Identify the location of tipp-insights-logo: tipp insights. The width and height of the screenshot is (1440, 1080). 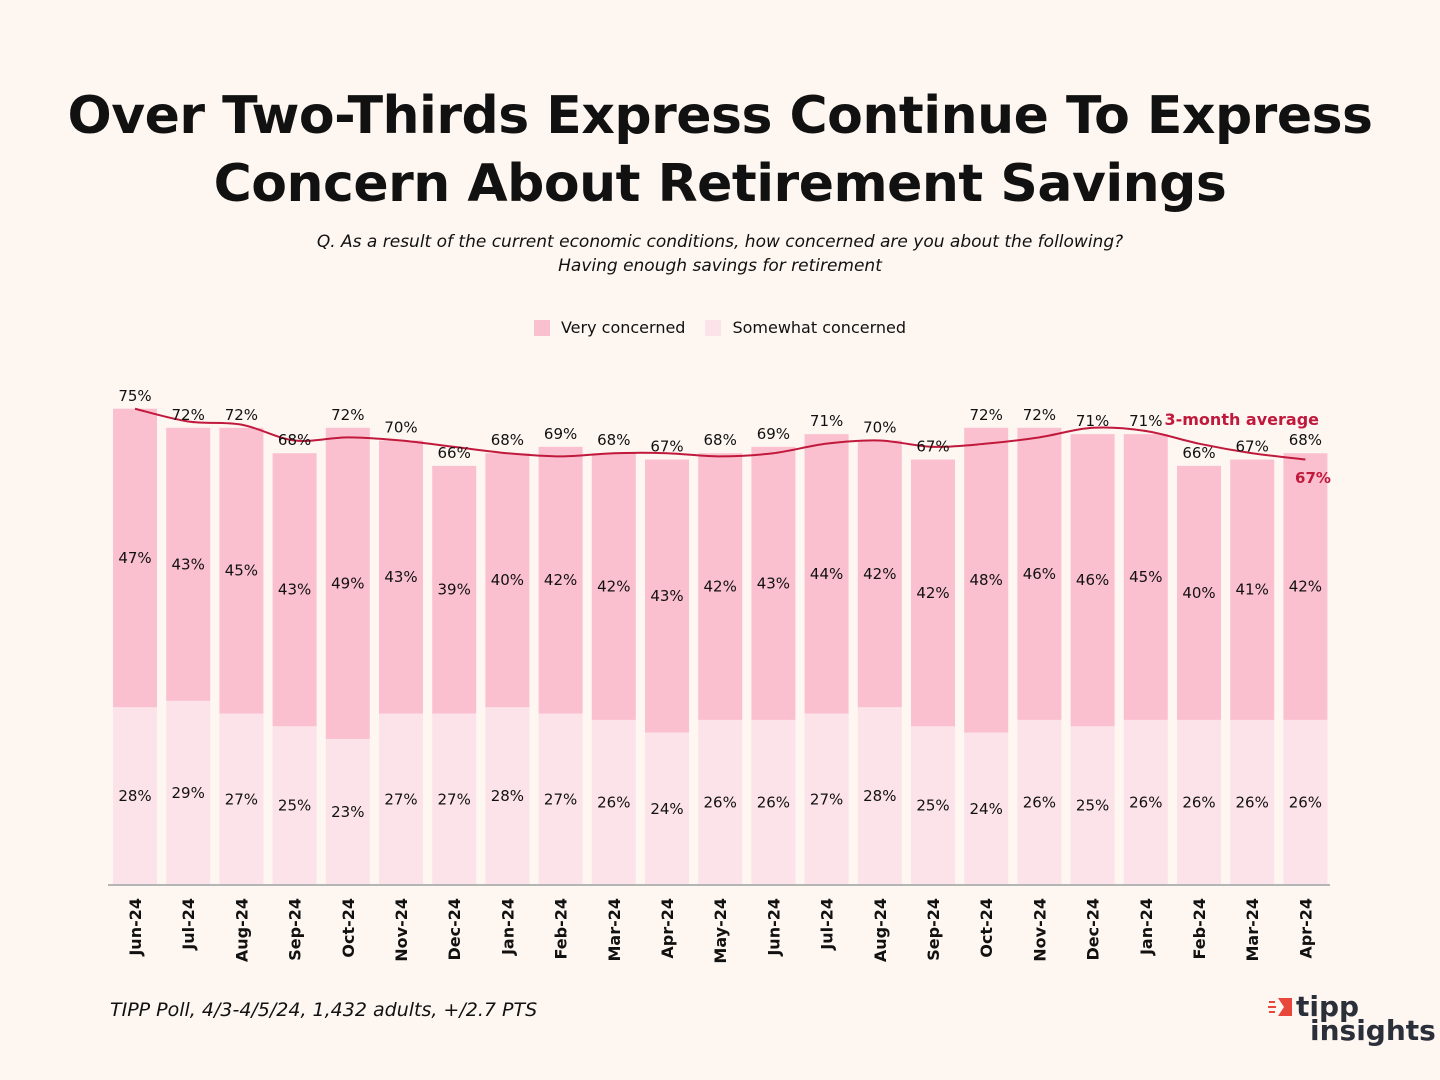
(1352, 1021).